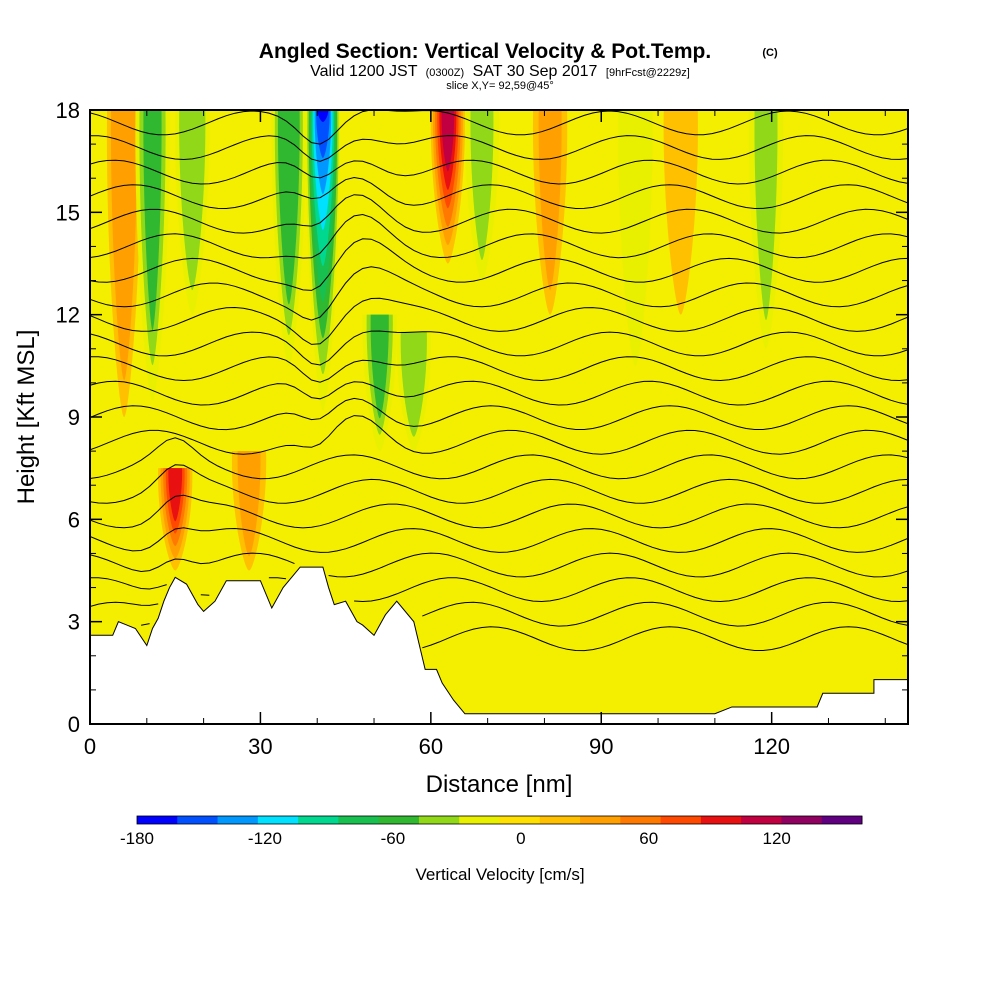 This screenshot has height=1000, width=1000. What do you see at coordinates (648, 838) in the screenshot?
I see `colorbar-tick-label: 60` at bounding box center [648, 838].